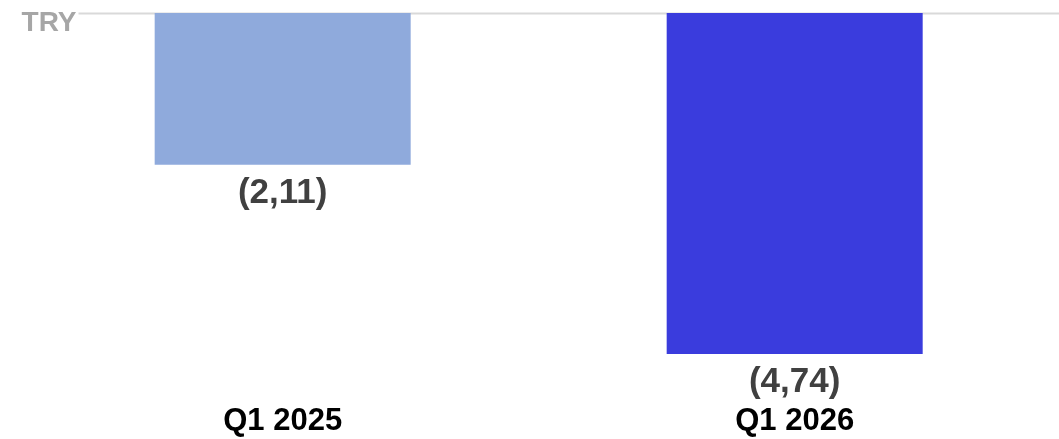  What do you see at coordinates (283, 419) in the screenshot?
I see `x-tick-label: Q1 2025` at bounding box center [283, 419].